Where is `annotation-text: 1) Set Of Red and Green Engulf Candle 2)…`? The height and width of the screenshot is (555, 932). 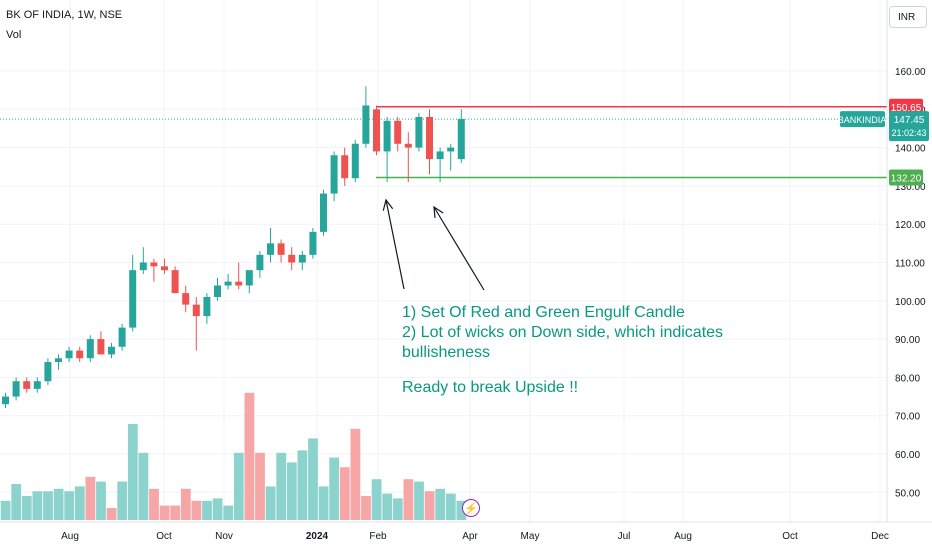 annotation-text: 1) Set Of Red and Green Engulf Candle 2)… is located at coordinates (562, 350).